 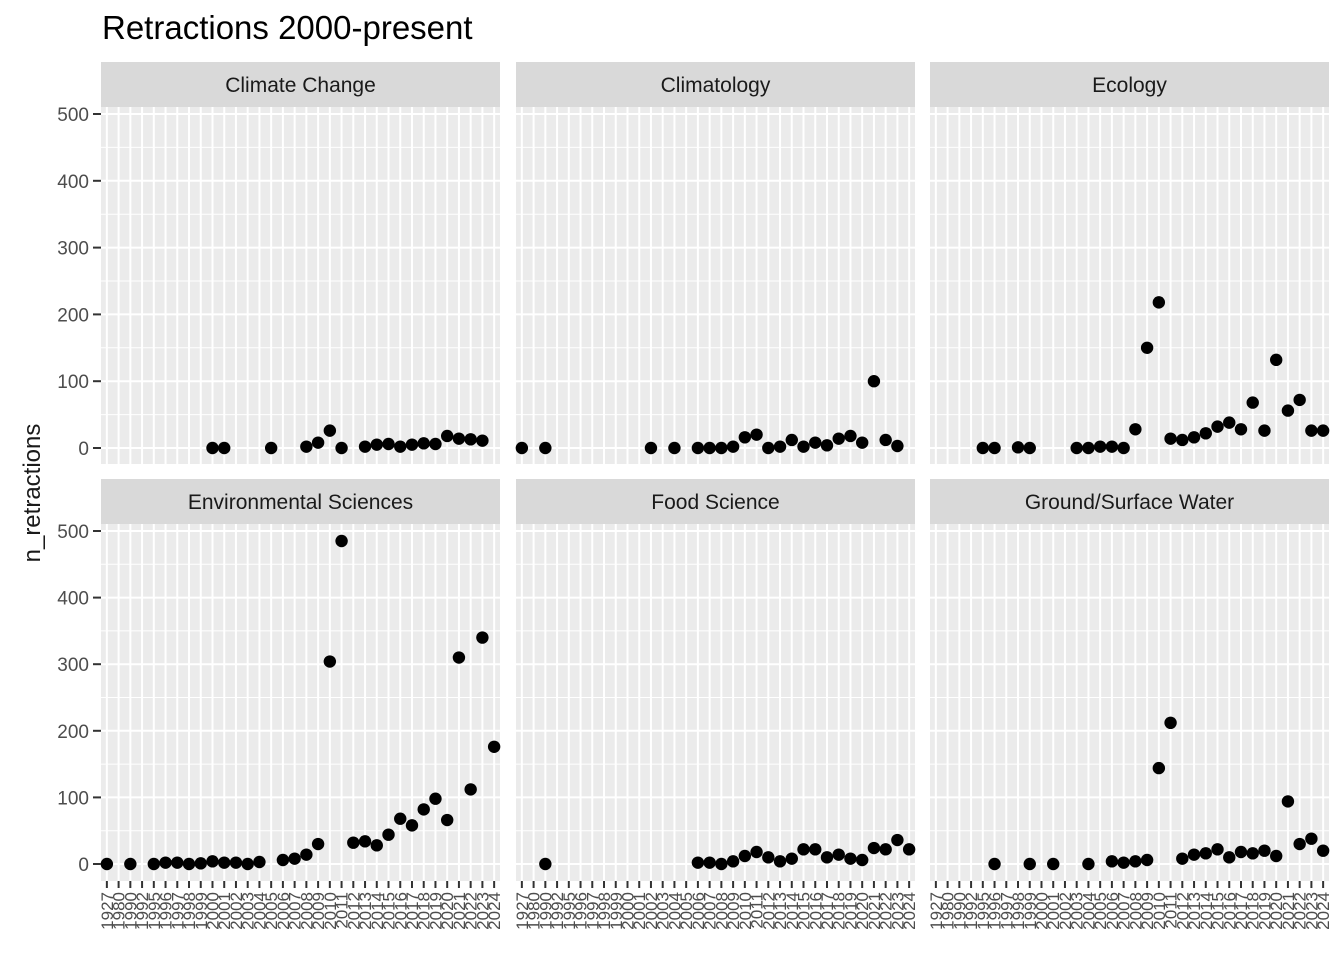 I want to click on x-tick-label: 1998, so click(x=604, y=911).